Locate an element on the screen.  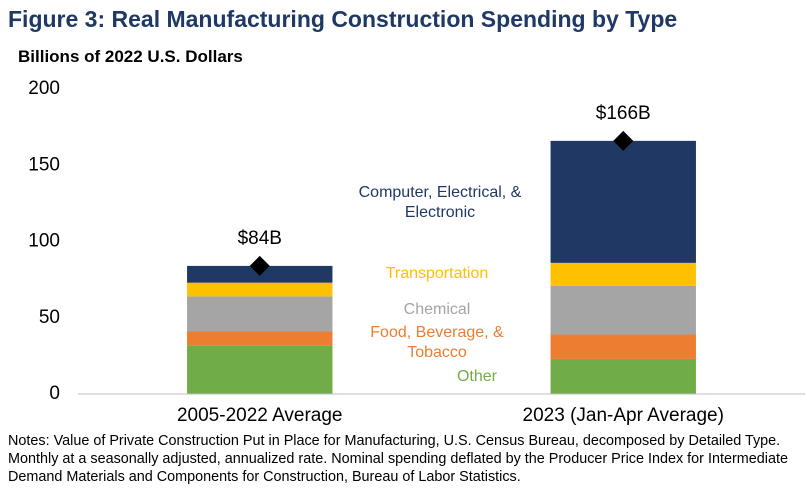
legend-label: Transportation is located at coordinates (437, 273).